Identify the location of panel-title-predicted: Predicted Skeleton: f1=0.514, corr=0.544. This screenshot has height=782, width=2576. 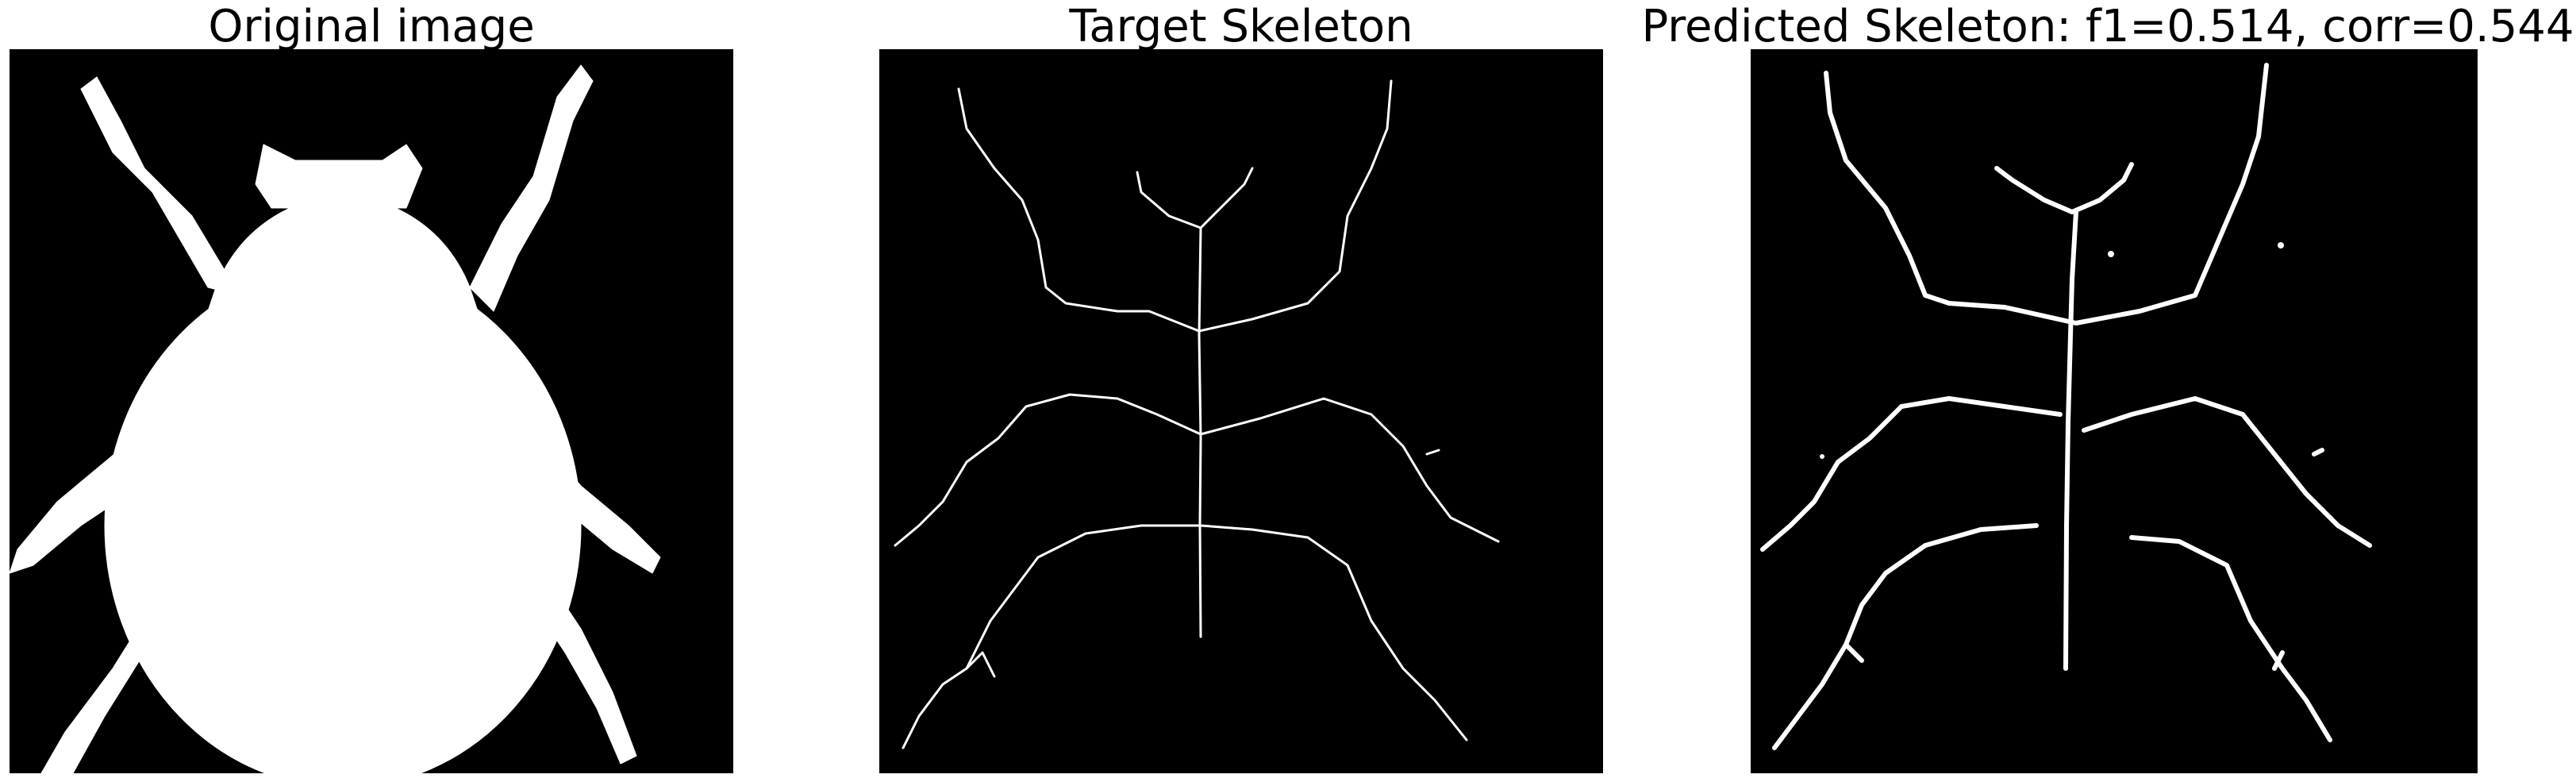
(2107, 27).